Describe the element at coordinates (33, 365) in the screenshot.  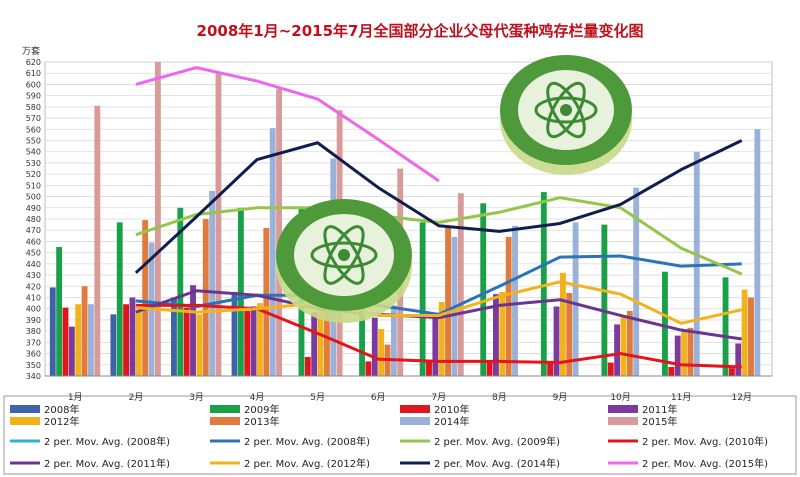
I see `y-tick-label: 350` at that location.